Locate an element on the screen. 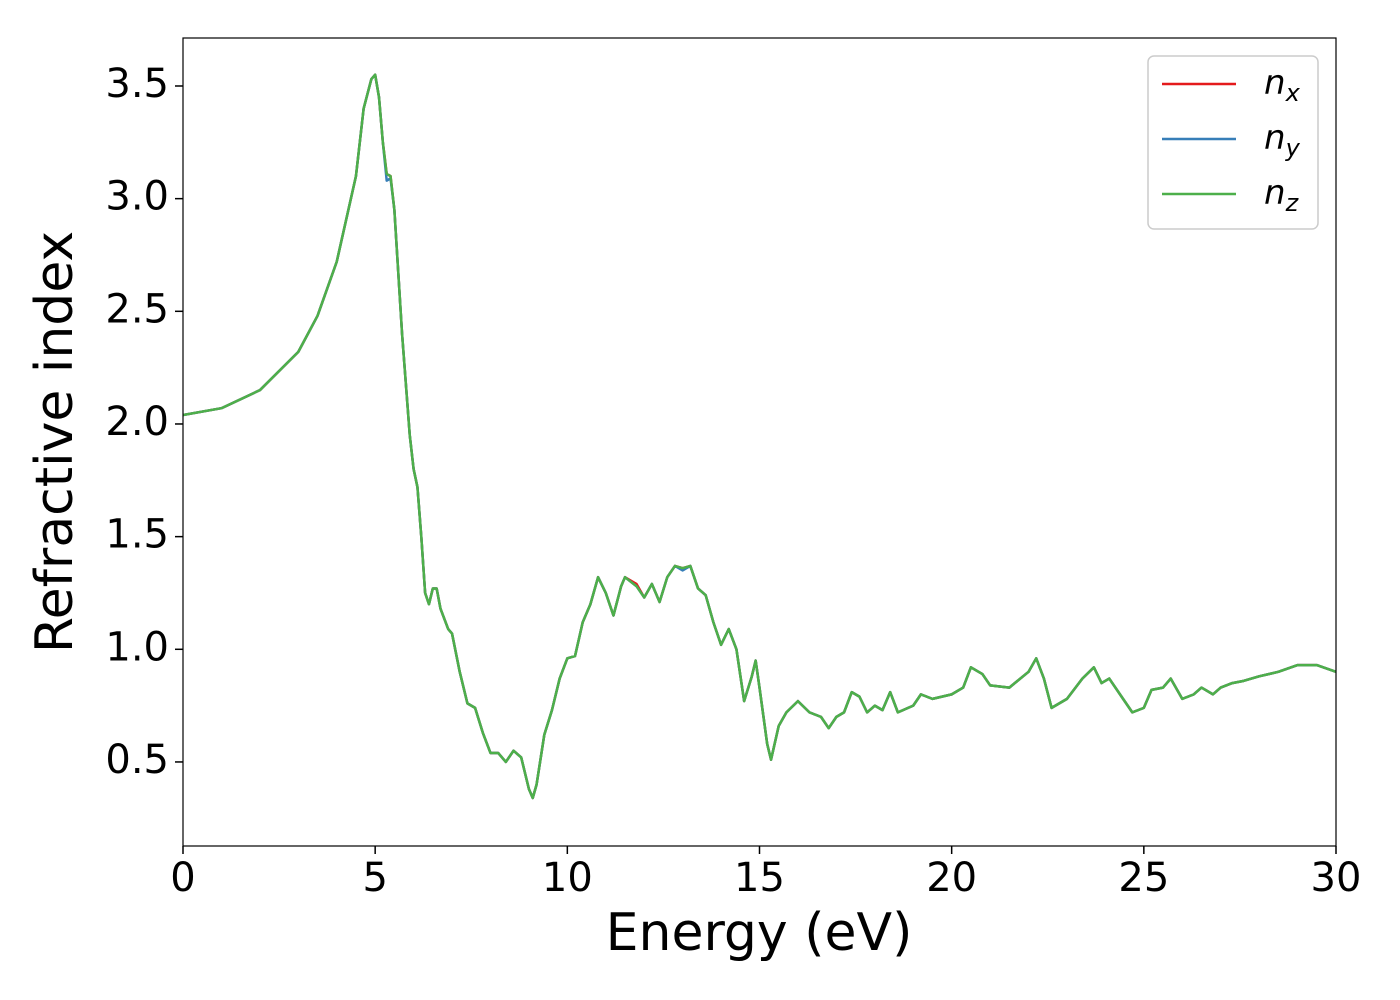 This screenshot has width=1400, height=1000. y-tick-label: 2.5 is located at coordinates (137, 309).